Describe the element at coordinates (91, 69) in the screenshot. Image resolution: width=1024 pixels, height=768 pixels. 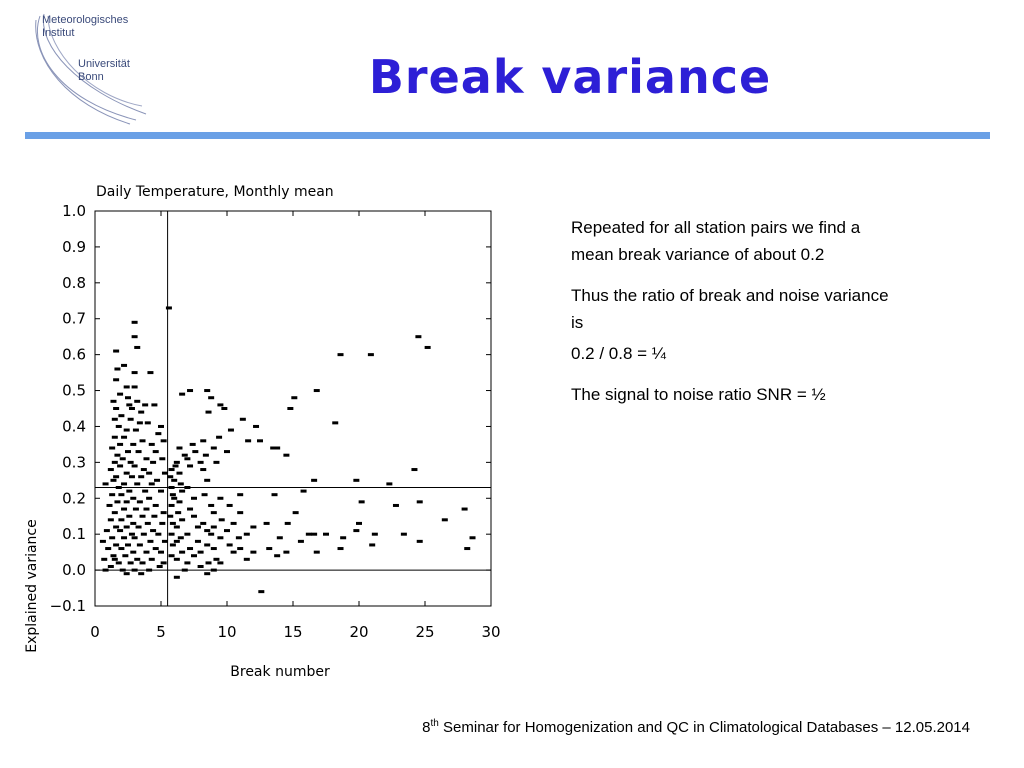
I see `logo-arc-graphic` at that location.